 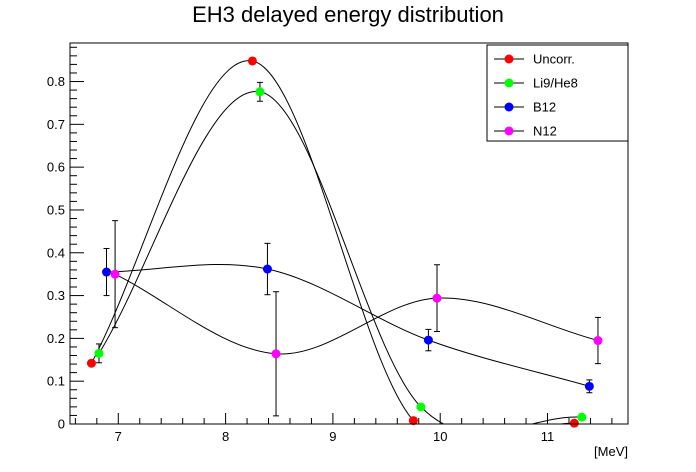 I want to click on x-tick-label: 9, so click(x=332, y=436).